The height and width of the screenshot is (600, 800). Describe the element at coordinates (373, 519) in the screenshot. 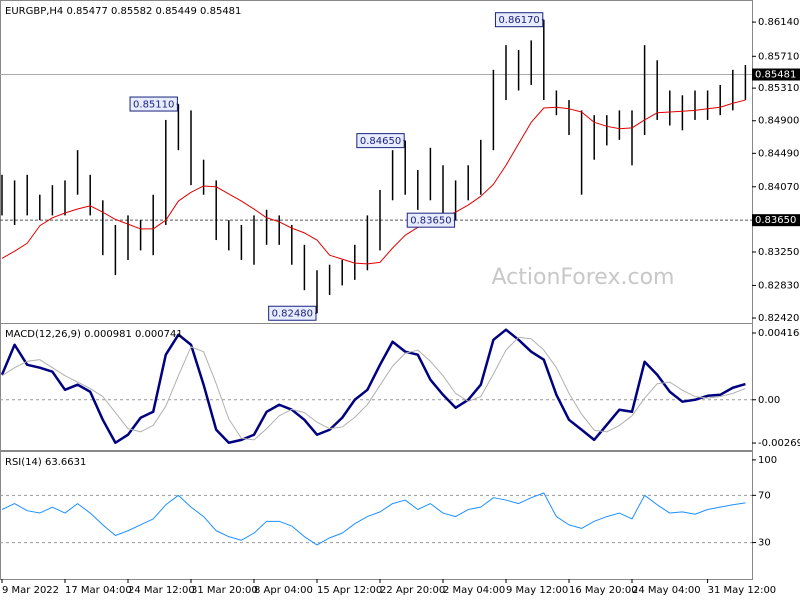

I see `indicator-line` at that location.